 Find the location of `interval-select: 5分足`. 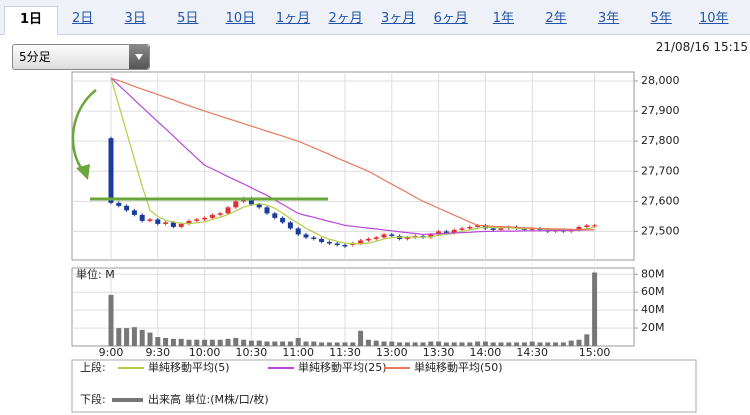

interval-select: 5分足 is located at coordinates (81, 57).